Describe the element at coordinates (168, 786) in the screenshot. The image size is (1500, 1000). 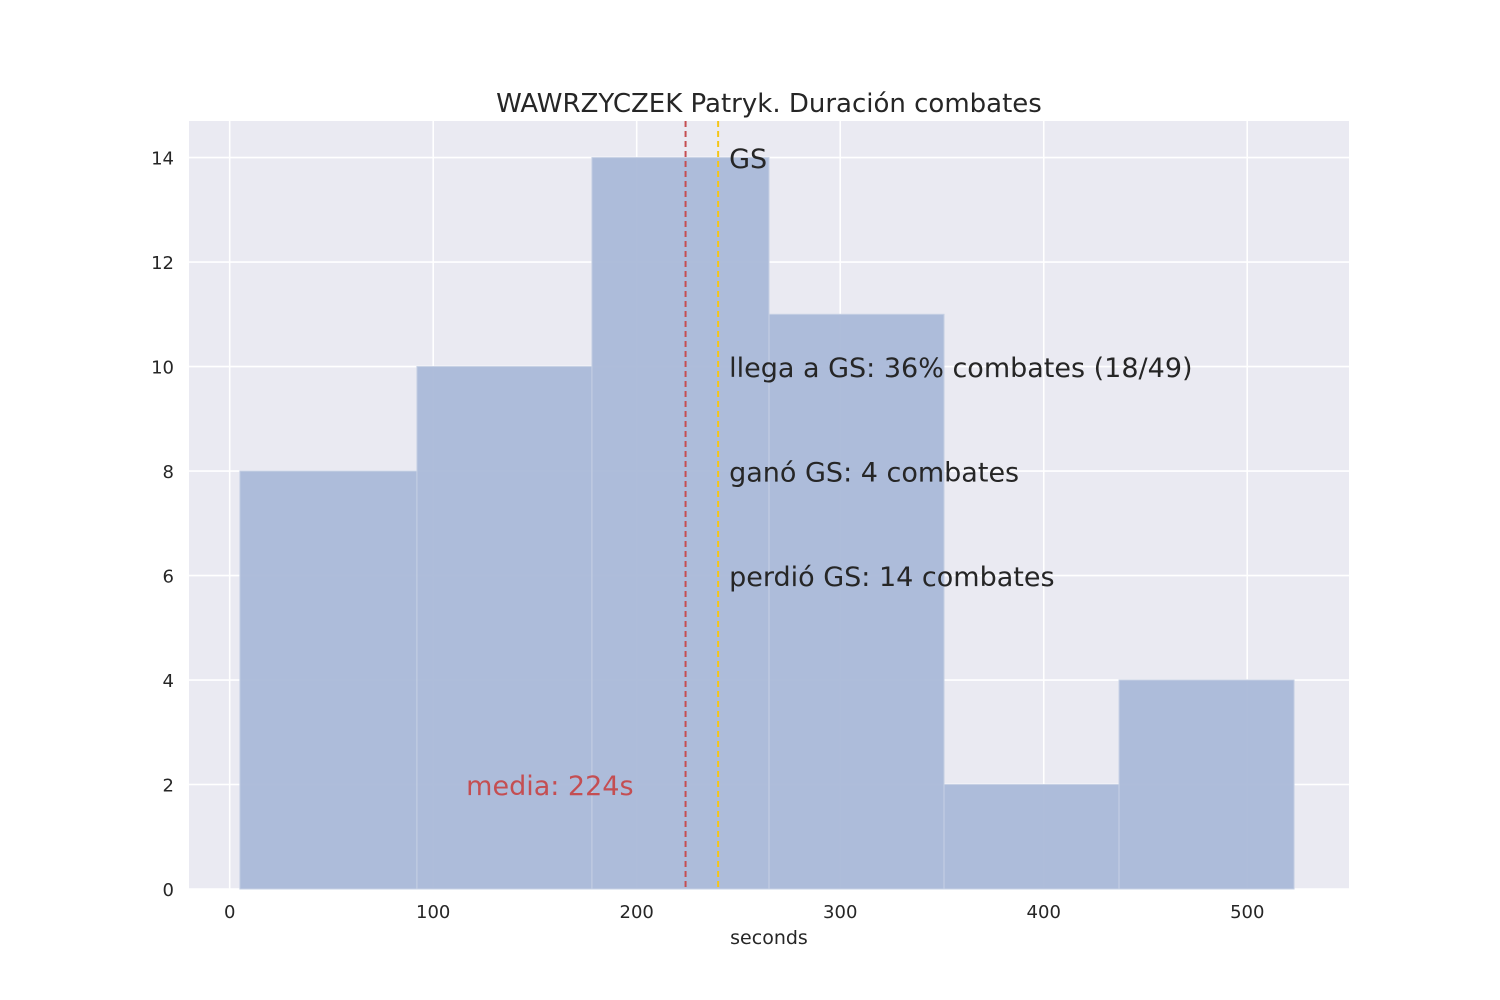
I see `y-tick-label: 2` at that location.